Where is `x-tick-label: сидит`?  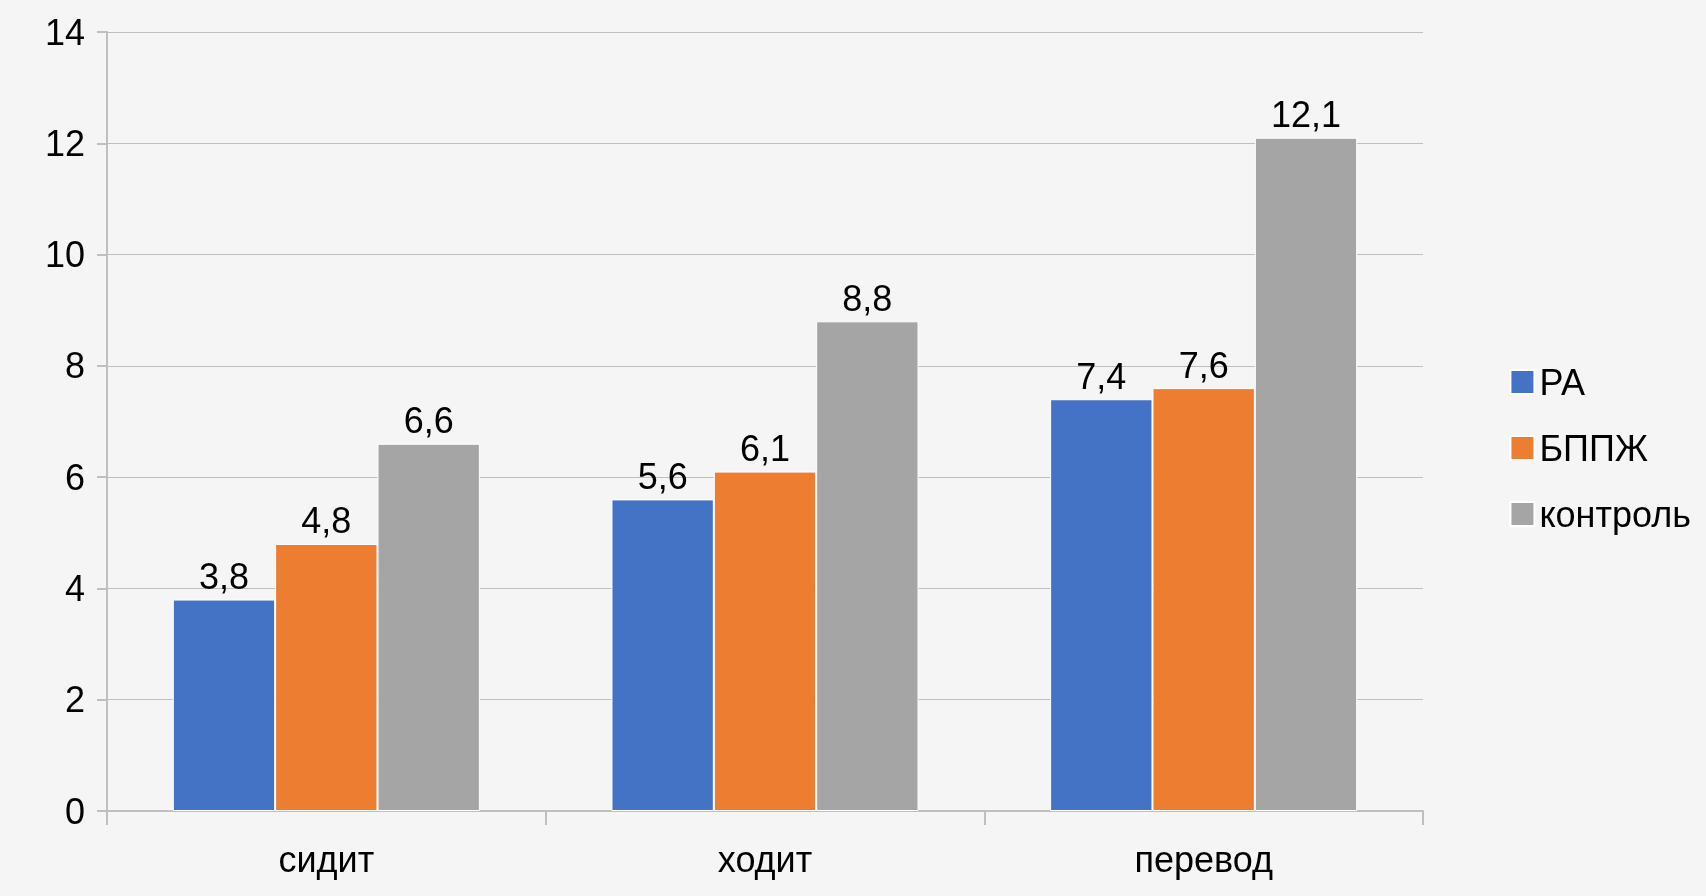
x-tick-label: сидит is located at coordinates (326, 859).